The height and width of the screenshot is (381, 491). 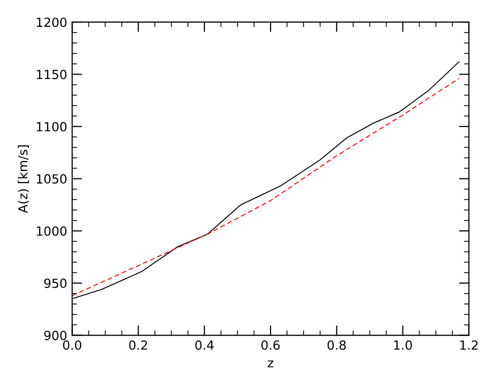 What do you see at coordinates (271, 364) in the screenshot?
I see `x-axis-title: z` at bounding box center [271, 364].